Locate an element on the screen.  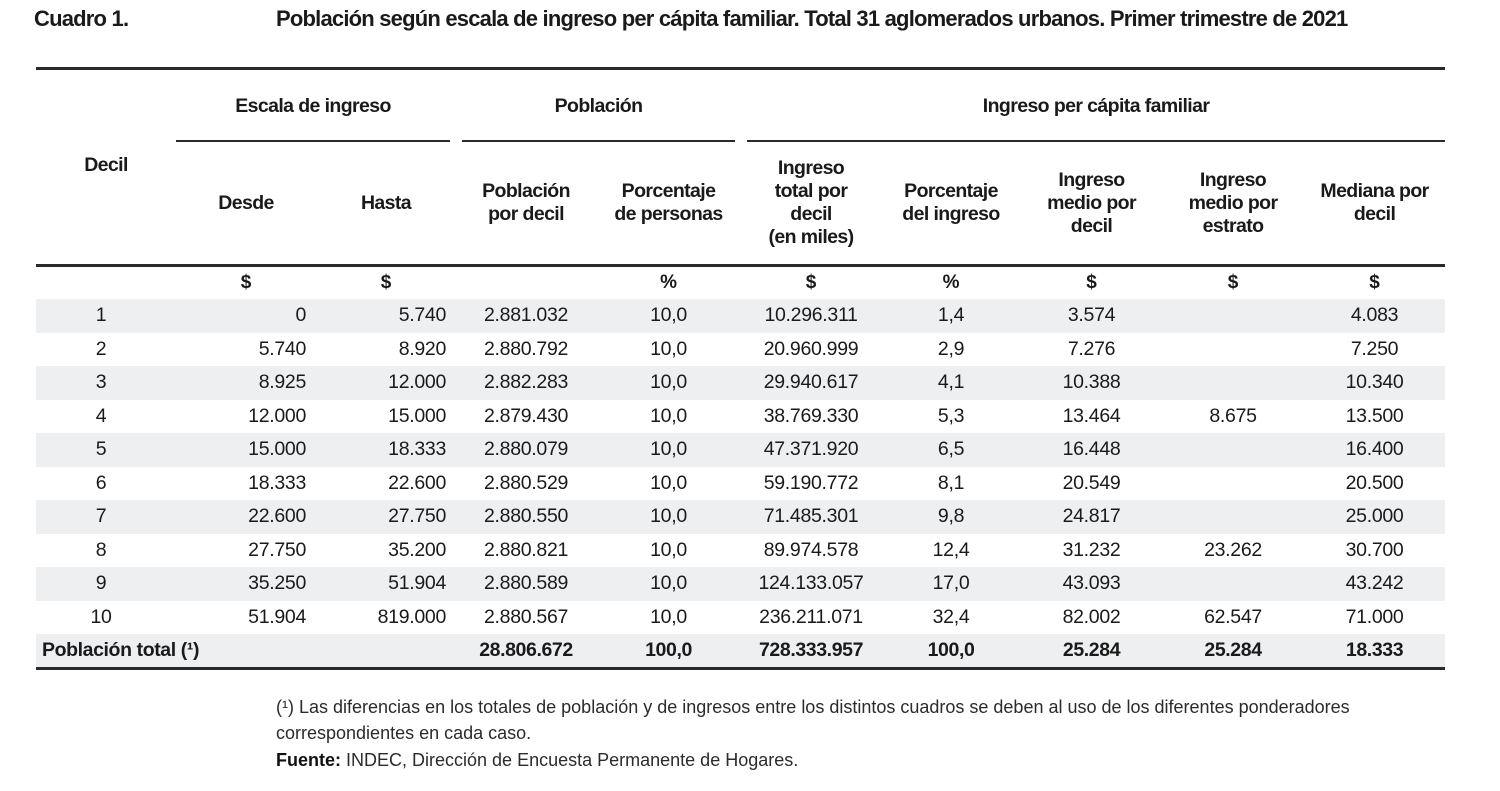
cell-hasta: 22.600 is located at coordinates (417, 482).